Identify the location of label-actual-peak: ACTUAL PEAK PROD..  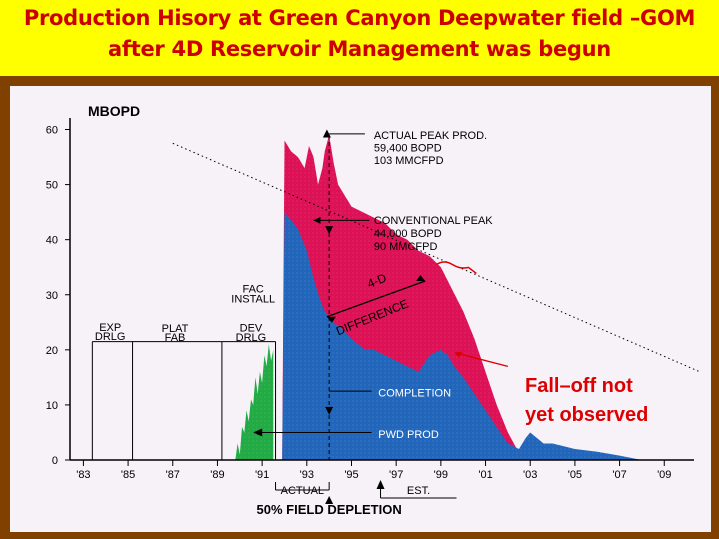
(430, 136).